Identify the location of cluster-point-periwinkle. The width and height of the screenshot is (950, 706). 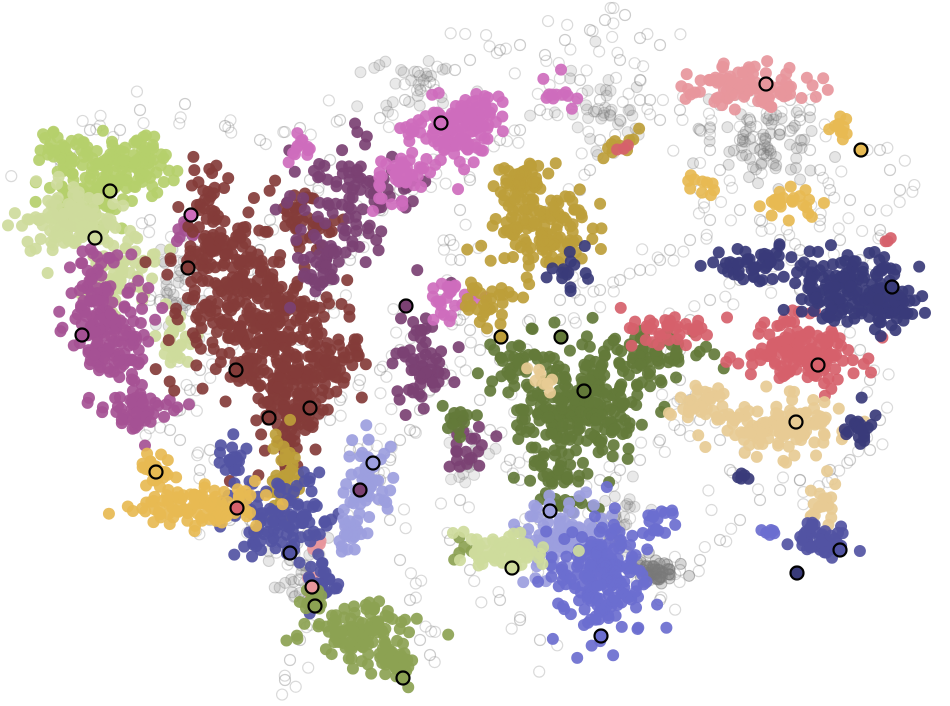
(593, 505).